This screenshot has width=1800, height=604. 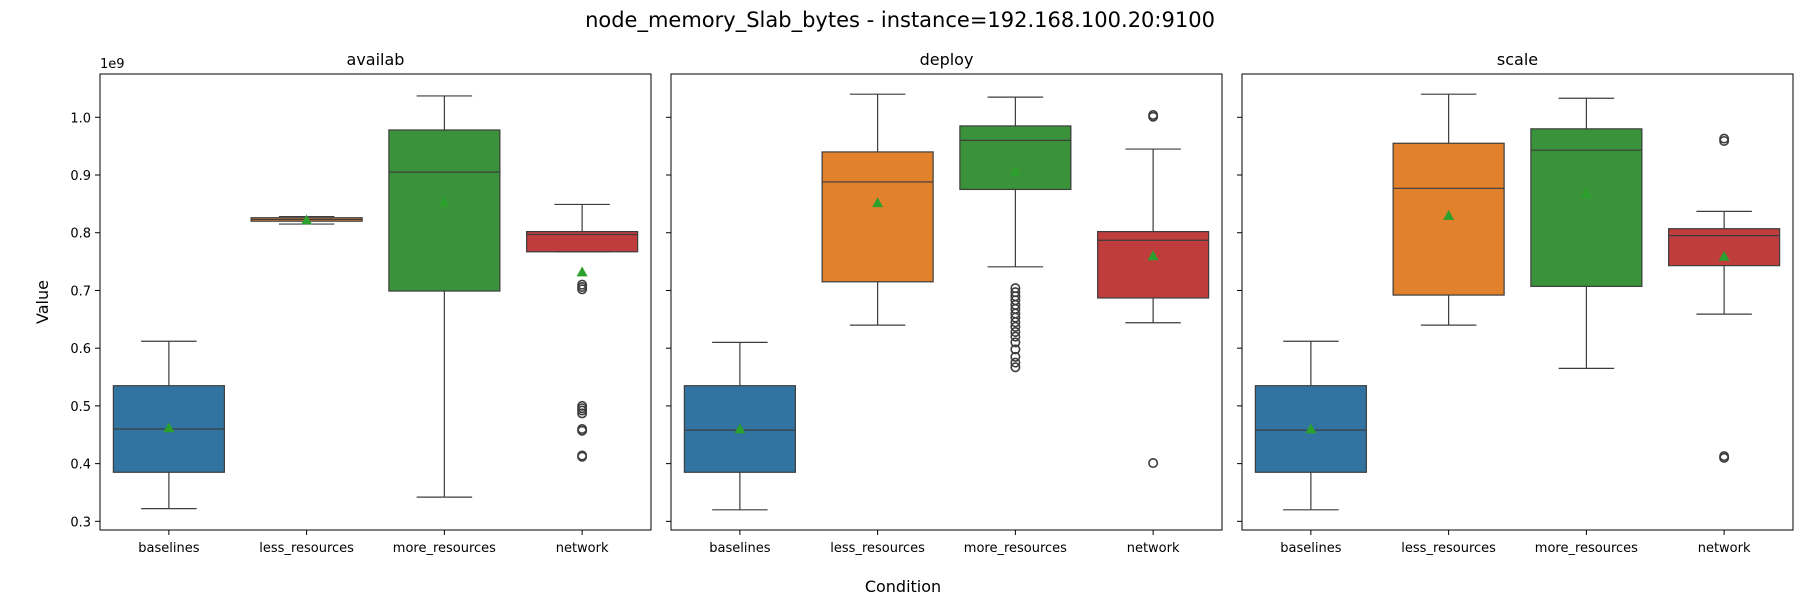 I want to click on subplot-title: availab, so click(x=376, y=59).